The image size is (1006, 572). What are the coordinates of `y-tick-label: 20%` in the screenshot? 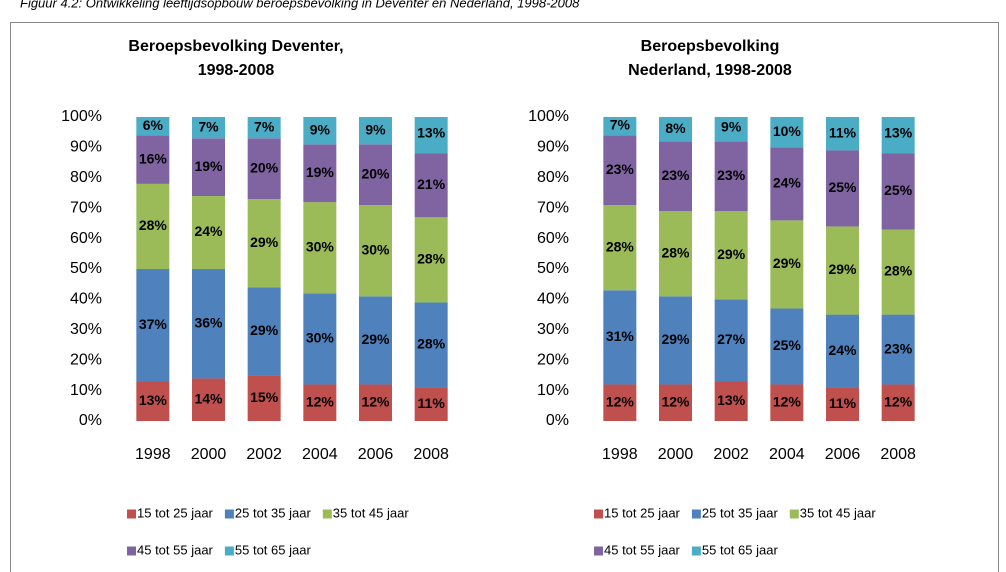 It's located at (86, 359).